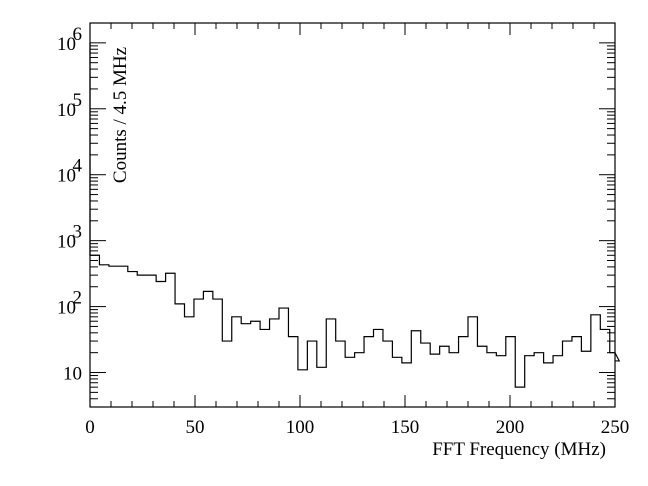  Describe the element at coordinates (78, 166) in the screenshot. I see `y-tick-exponent: 4` at that location.